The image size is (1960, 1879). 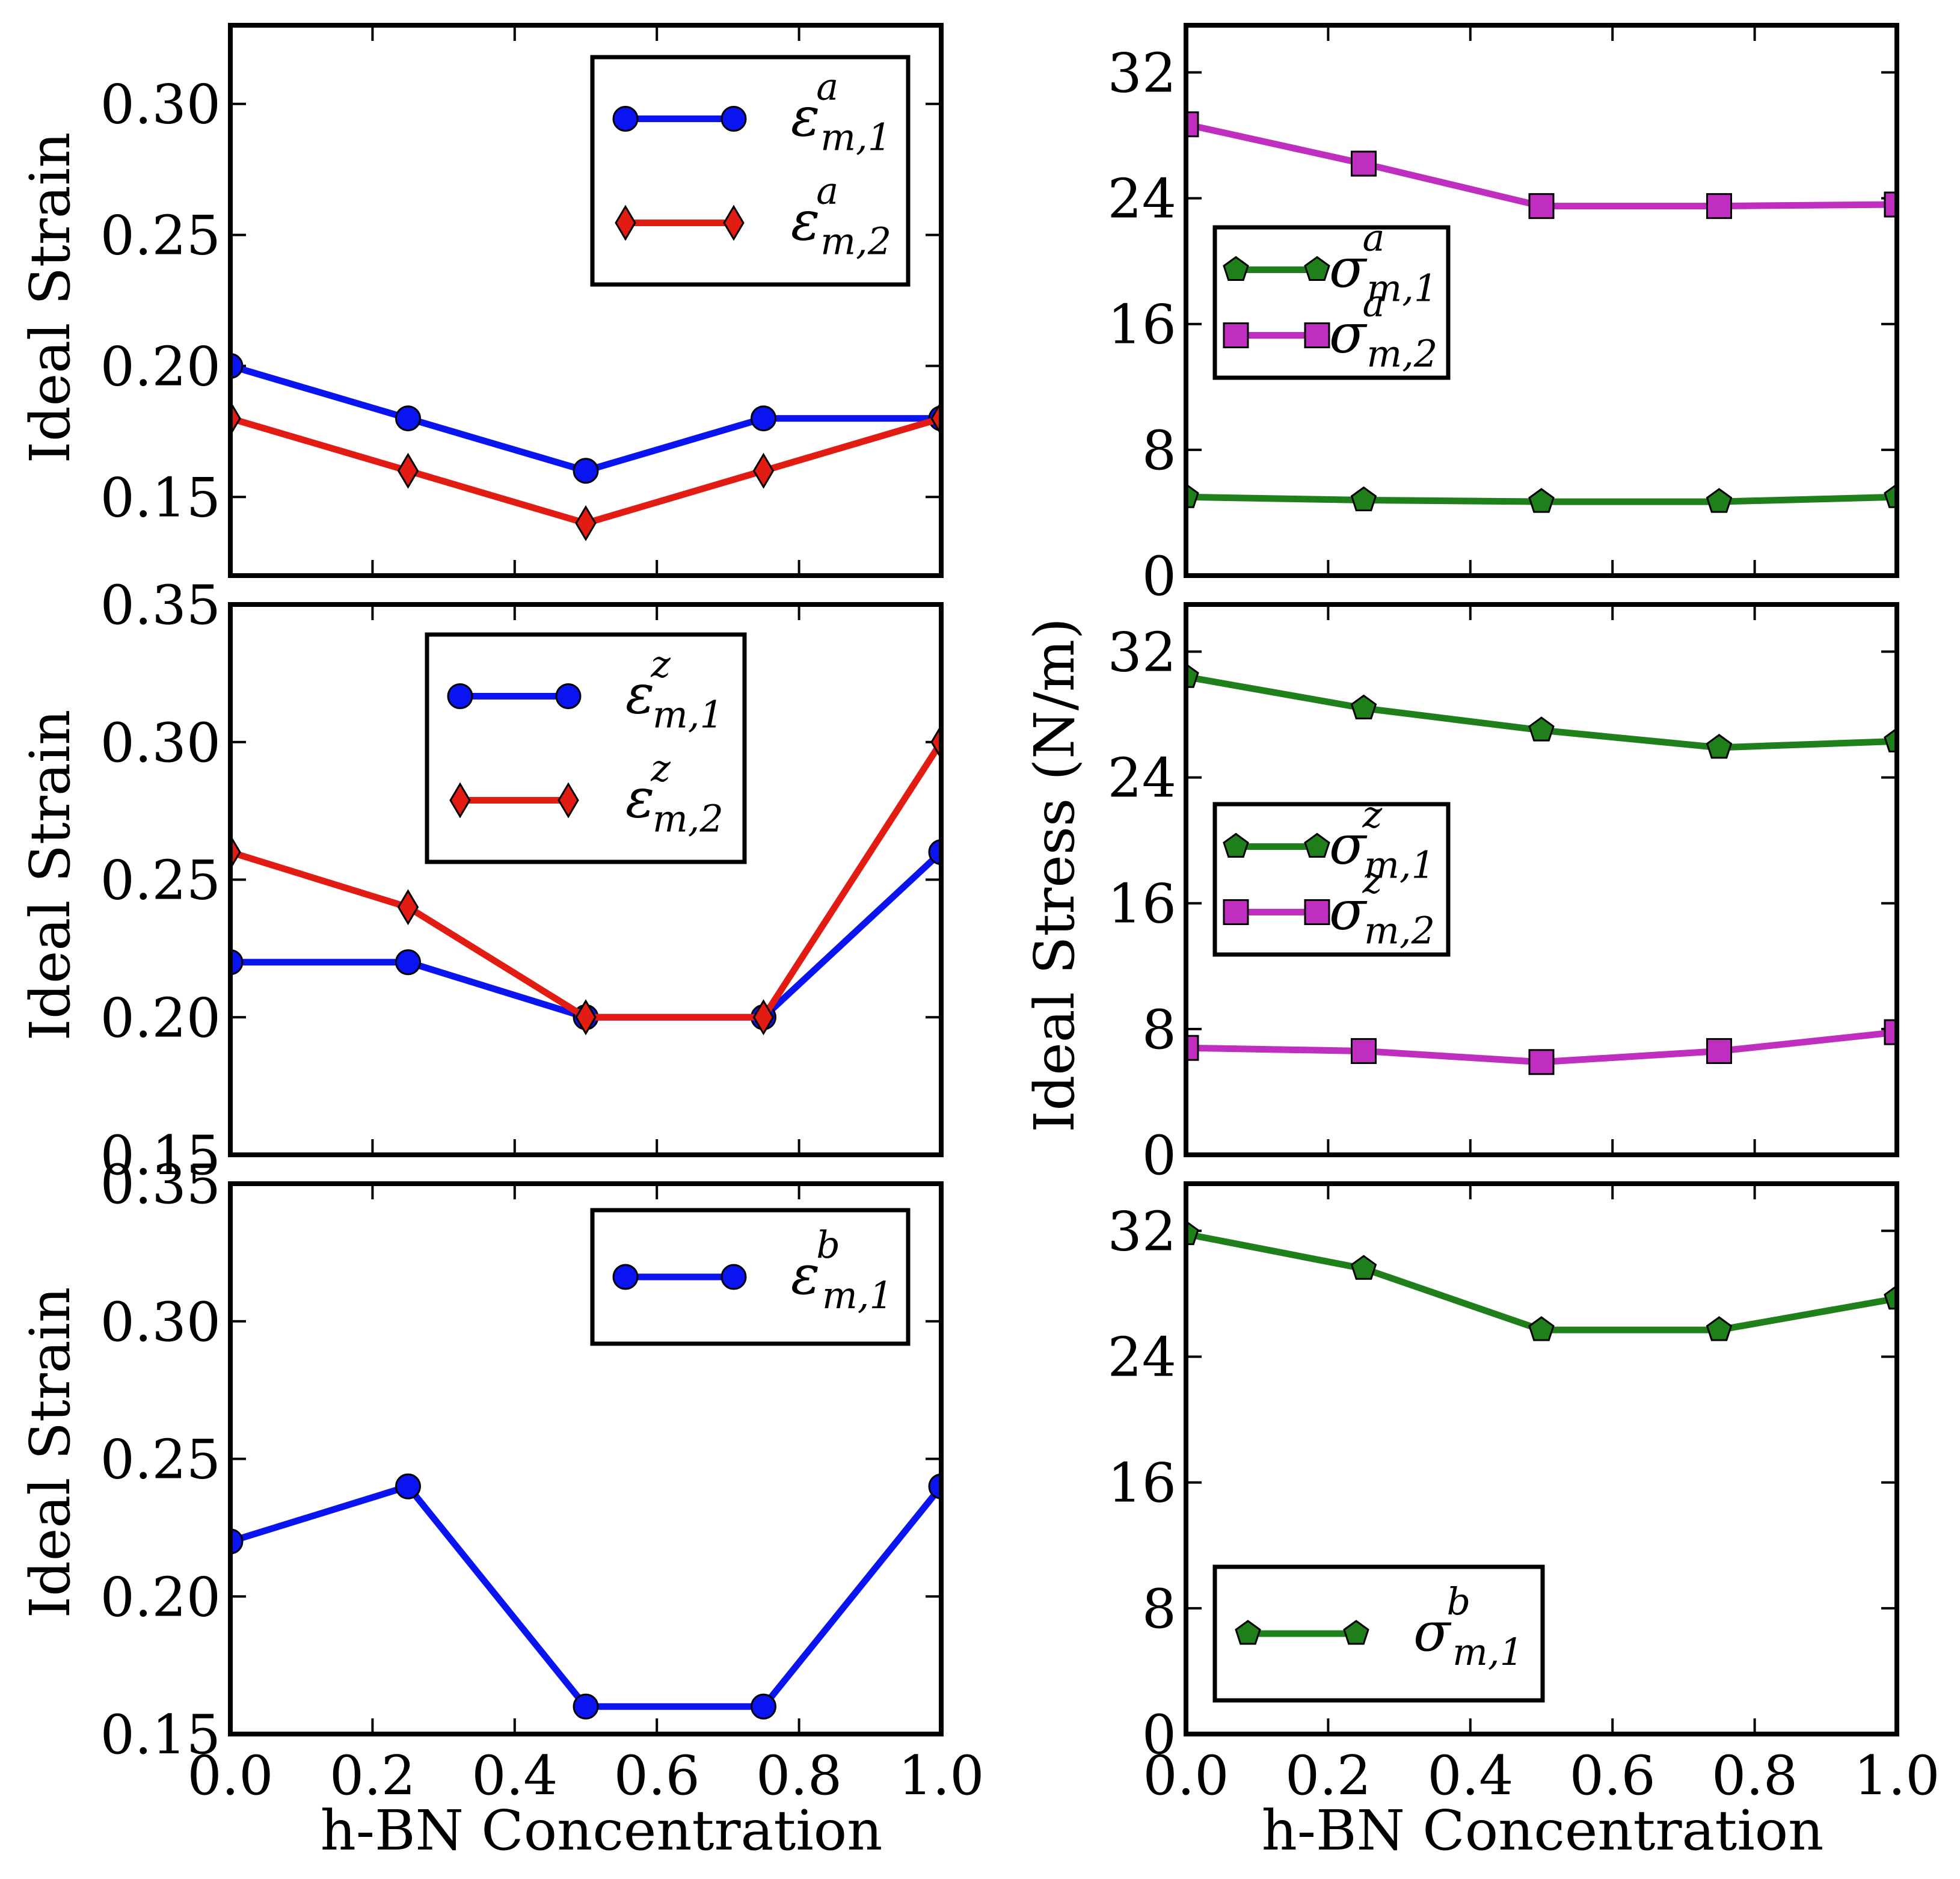 I want to click on panel-stress-b: 0.0 0.2 0.4 0.6 0.8 1.0 0 8 16 24 32 σb m,1, so click(x=1523, y=1494).